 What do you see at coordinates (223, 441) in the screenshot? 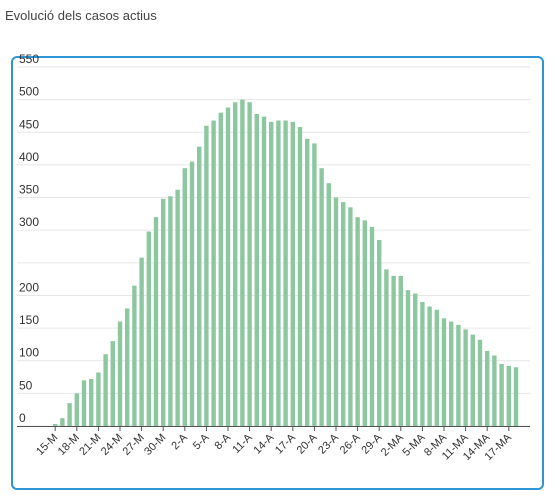
I see `x-tick-label: 8-A` at bounding box center [223, 441].